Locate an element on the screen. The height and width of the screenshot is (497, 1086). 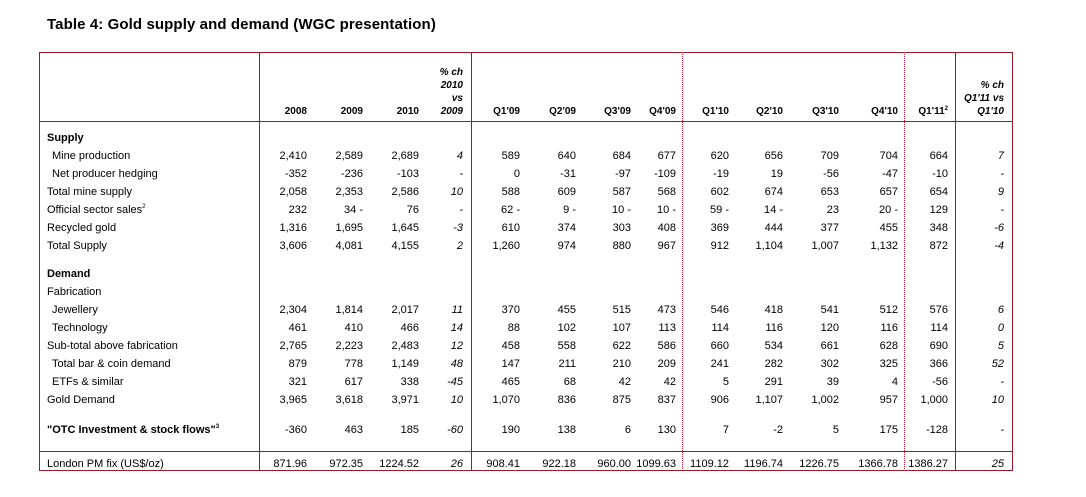
table-cell: 620 is located at coordinates (719, 156).